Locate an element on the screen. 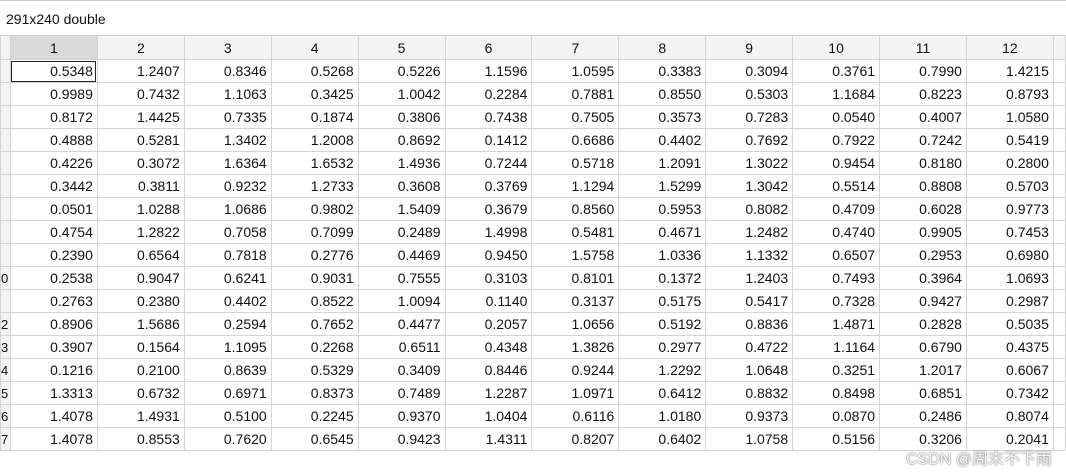 This screenshot has width=1066, height=475. cell: 0.3679 is located at coordinates (488, 209).